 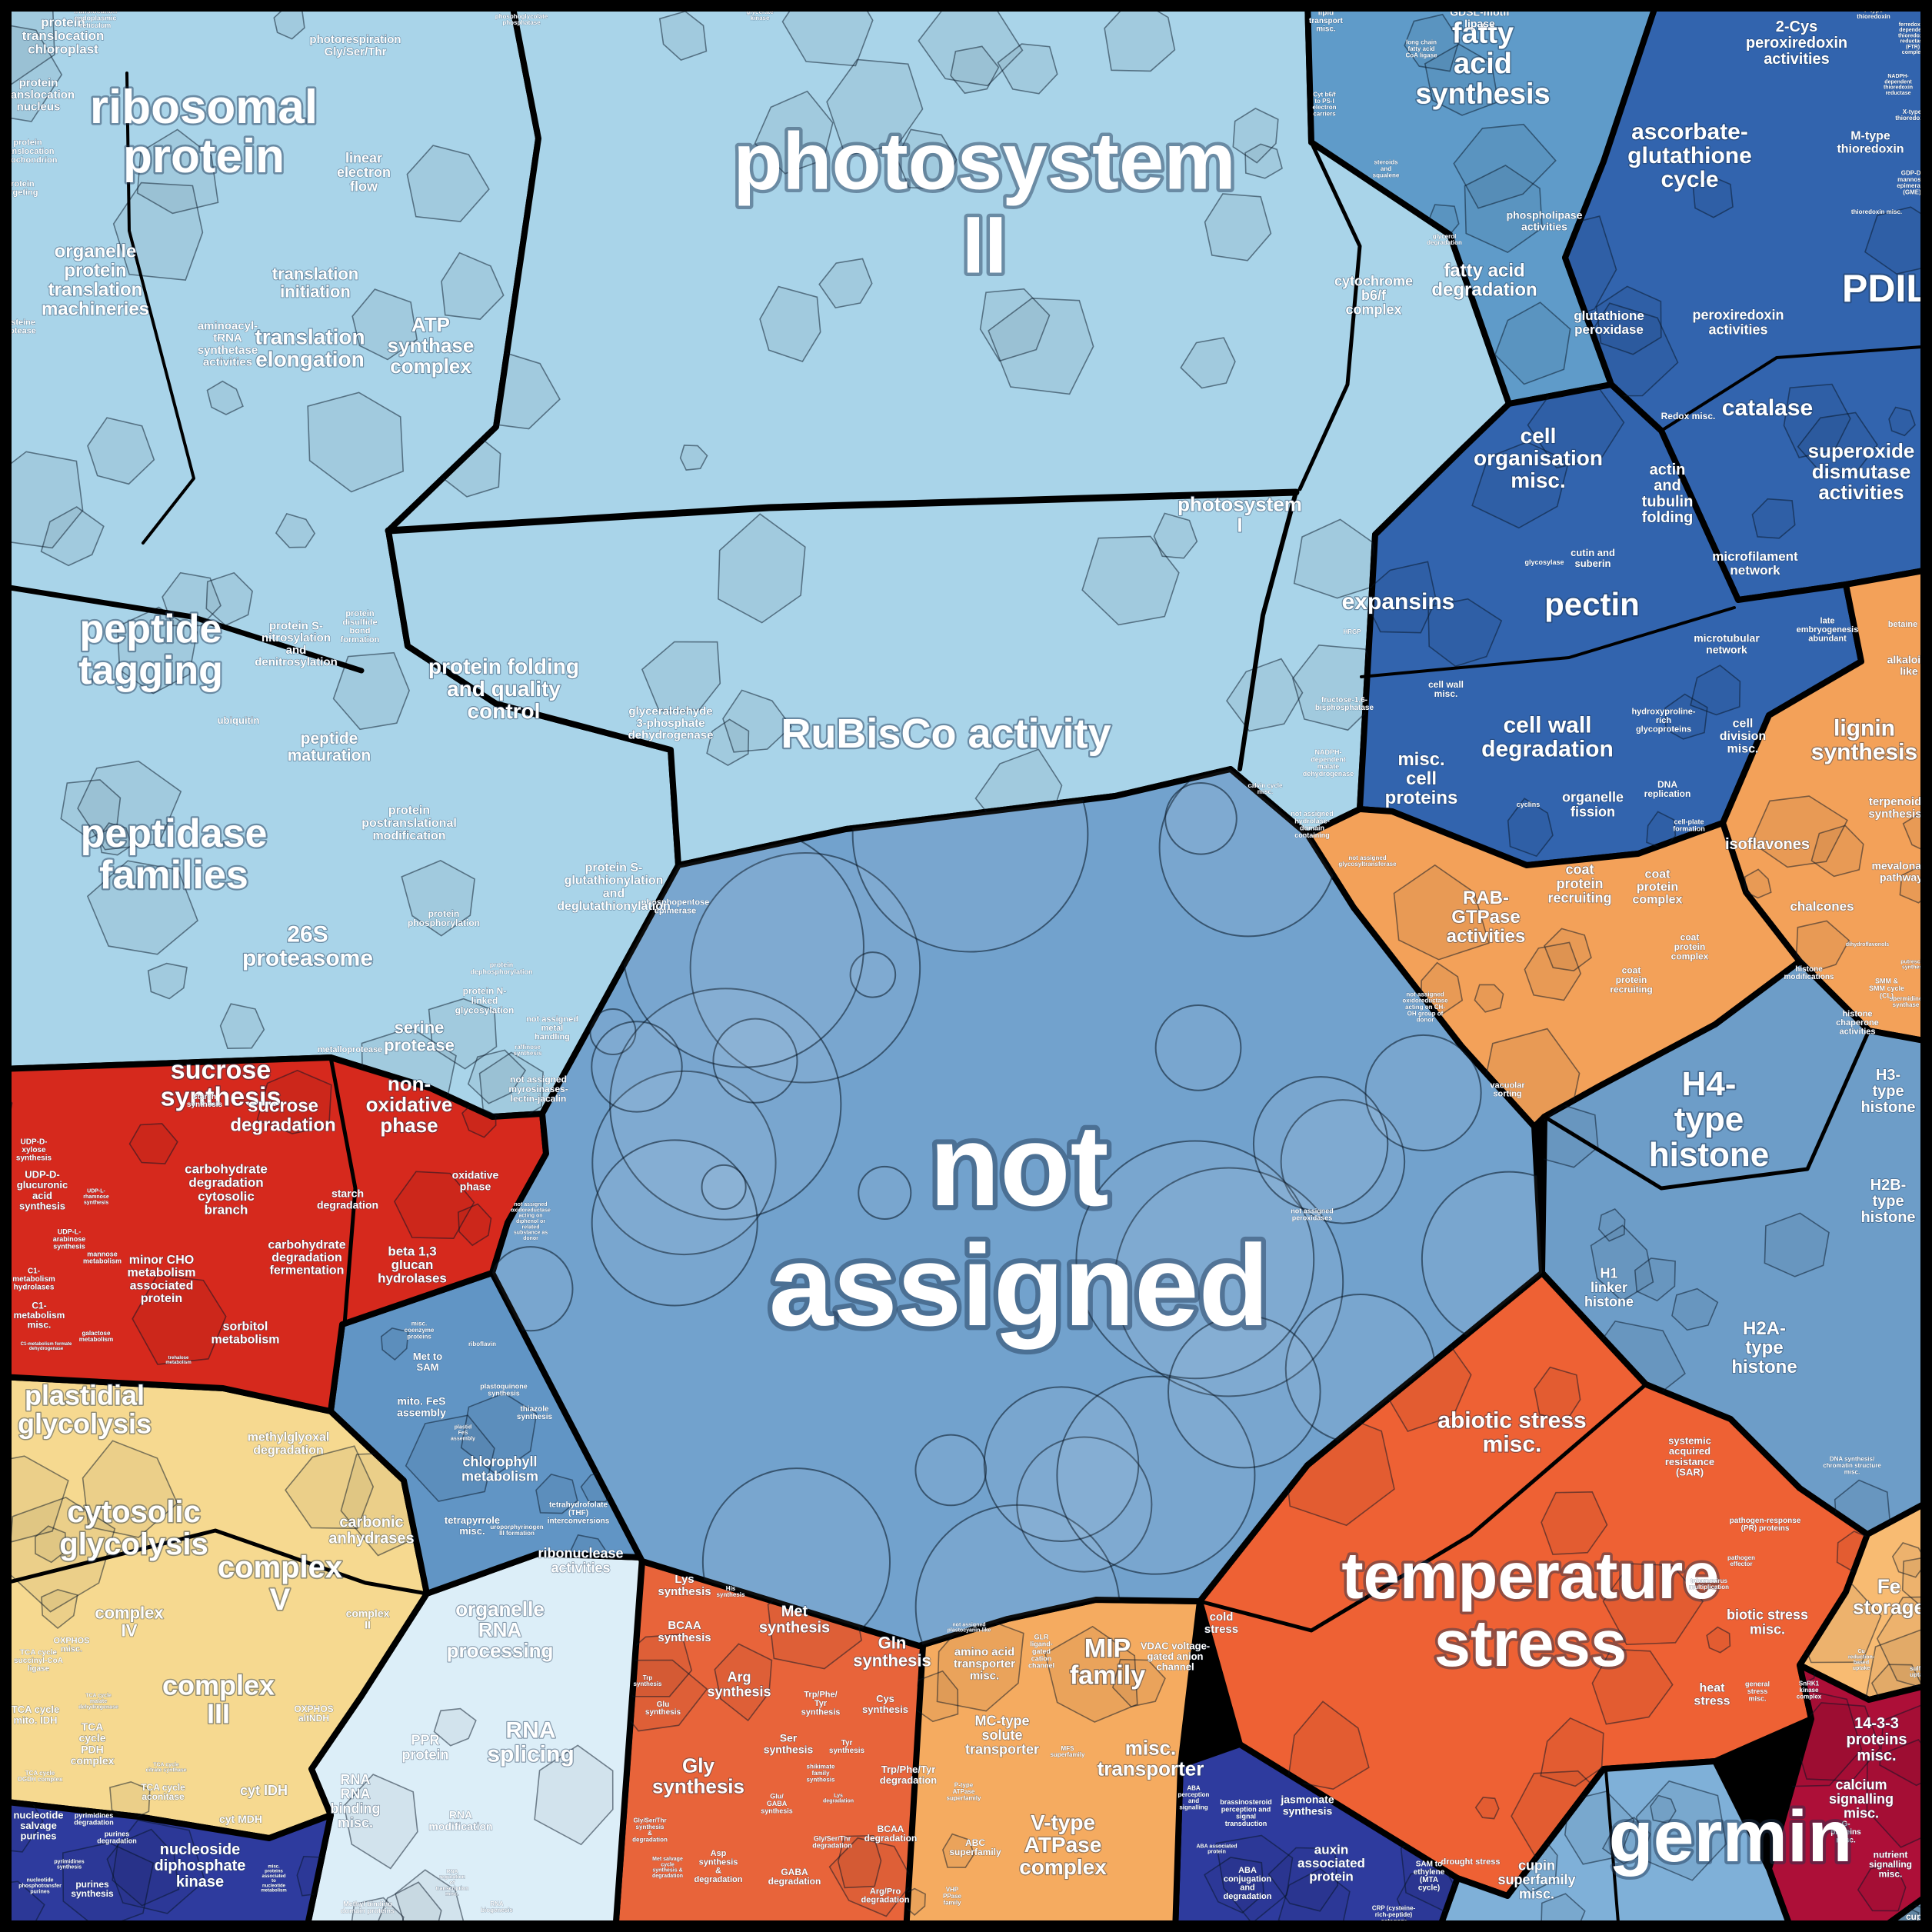 What do you see at coordinates (38, 1661) in the screenshot?
I see `label-tca-cycle-succinyl-coa-ligase: TCA cycle succinyl-CoA ligase` at bounding box center [38, 1661].